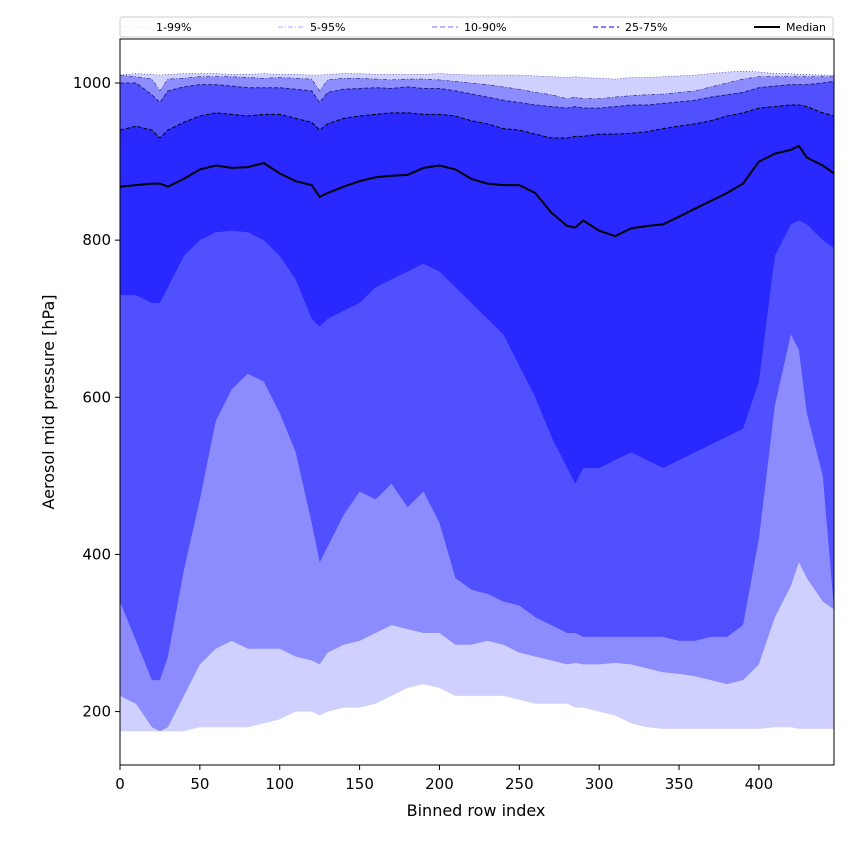 This screenshot has height=850, width=850. What do you see at coordinates (679, 784) in the screenshot?
I see `x-tick-label: 350` at bounding box center [679, 784].